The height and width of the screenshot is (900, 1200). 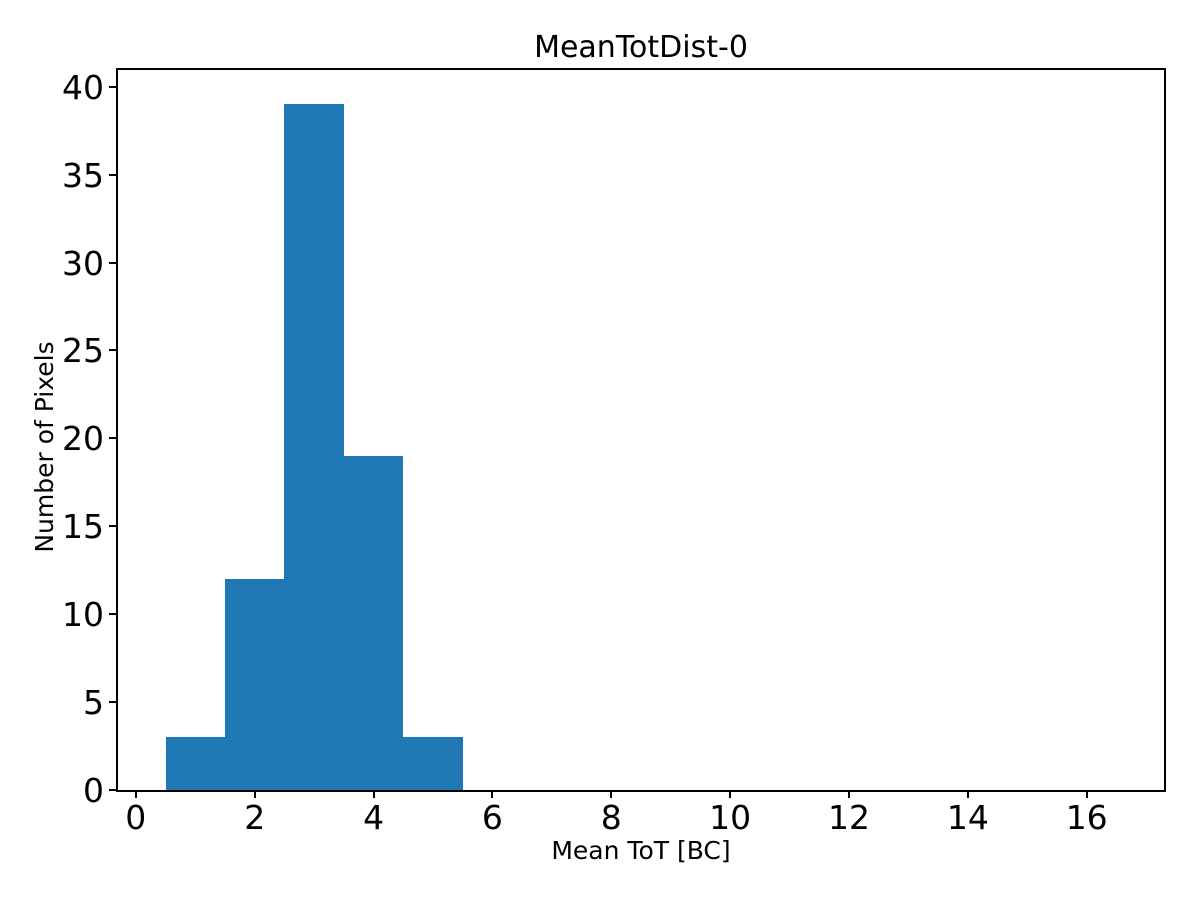 I want to click on x-axis-tick-label: 14, so click(x=967, y=817).